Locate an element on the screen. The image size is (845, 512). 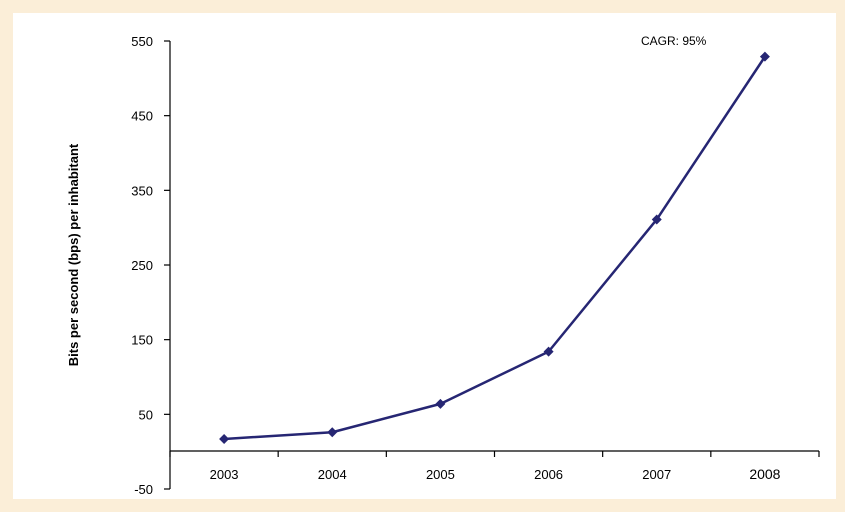
y-tick-label: -50 is located at coordinates (143, 489).